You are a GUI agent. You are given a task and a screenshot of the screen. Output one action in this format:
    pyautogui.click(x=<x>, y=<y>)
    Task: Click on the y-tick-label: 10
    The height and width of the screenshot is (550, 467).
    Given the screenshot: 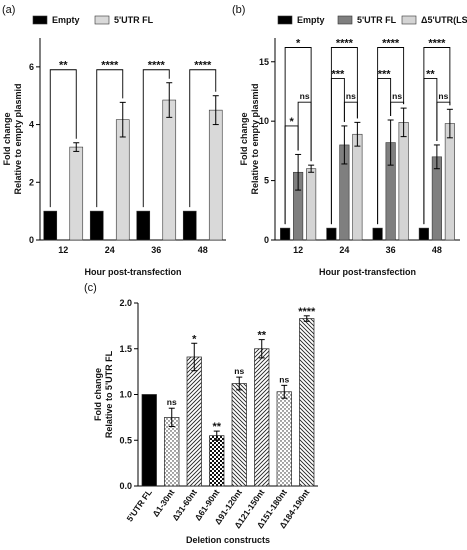 What is the action you would take?
    pyautogui.click(x=264, y=121)
    